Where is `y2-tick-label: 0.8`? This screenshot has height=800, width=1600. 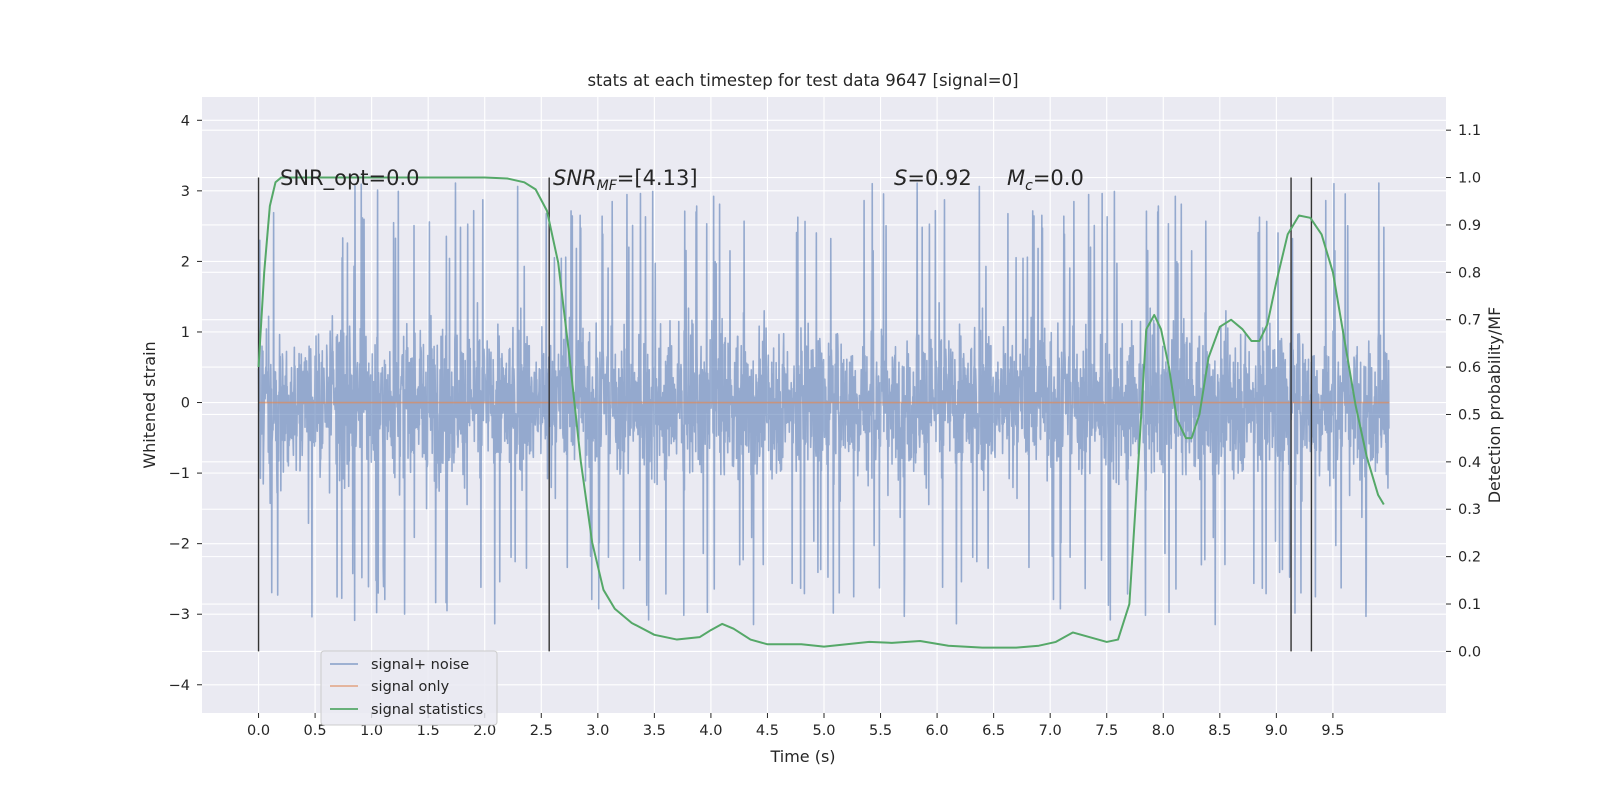 y2-tick-label: 0.8 is located at coordinates (1469, 273).